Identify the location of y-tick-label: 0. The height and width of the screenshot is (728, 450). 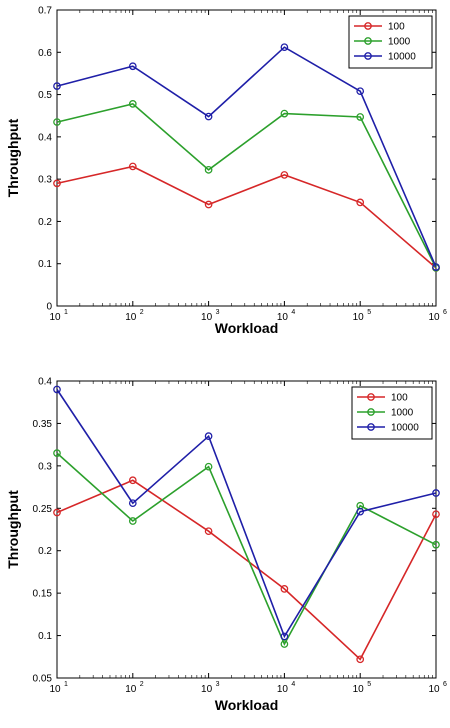
(49, 307).